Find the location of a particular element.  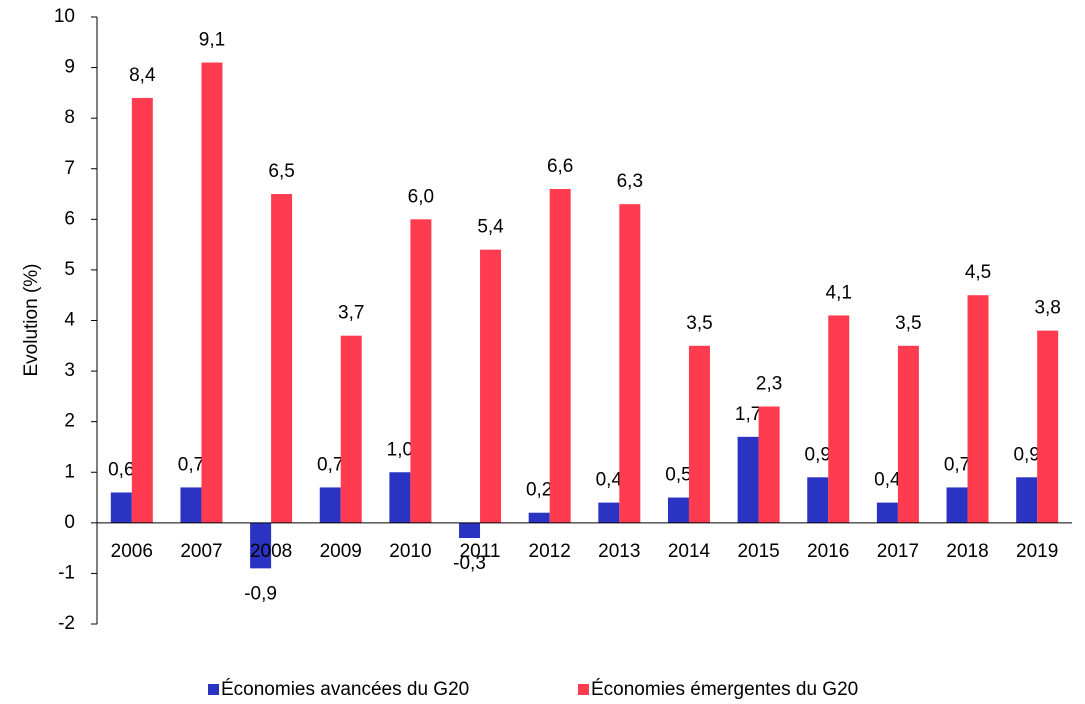

data-label: 6,6 is located at coordinates (560, 166).